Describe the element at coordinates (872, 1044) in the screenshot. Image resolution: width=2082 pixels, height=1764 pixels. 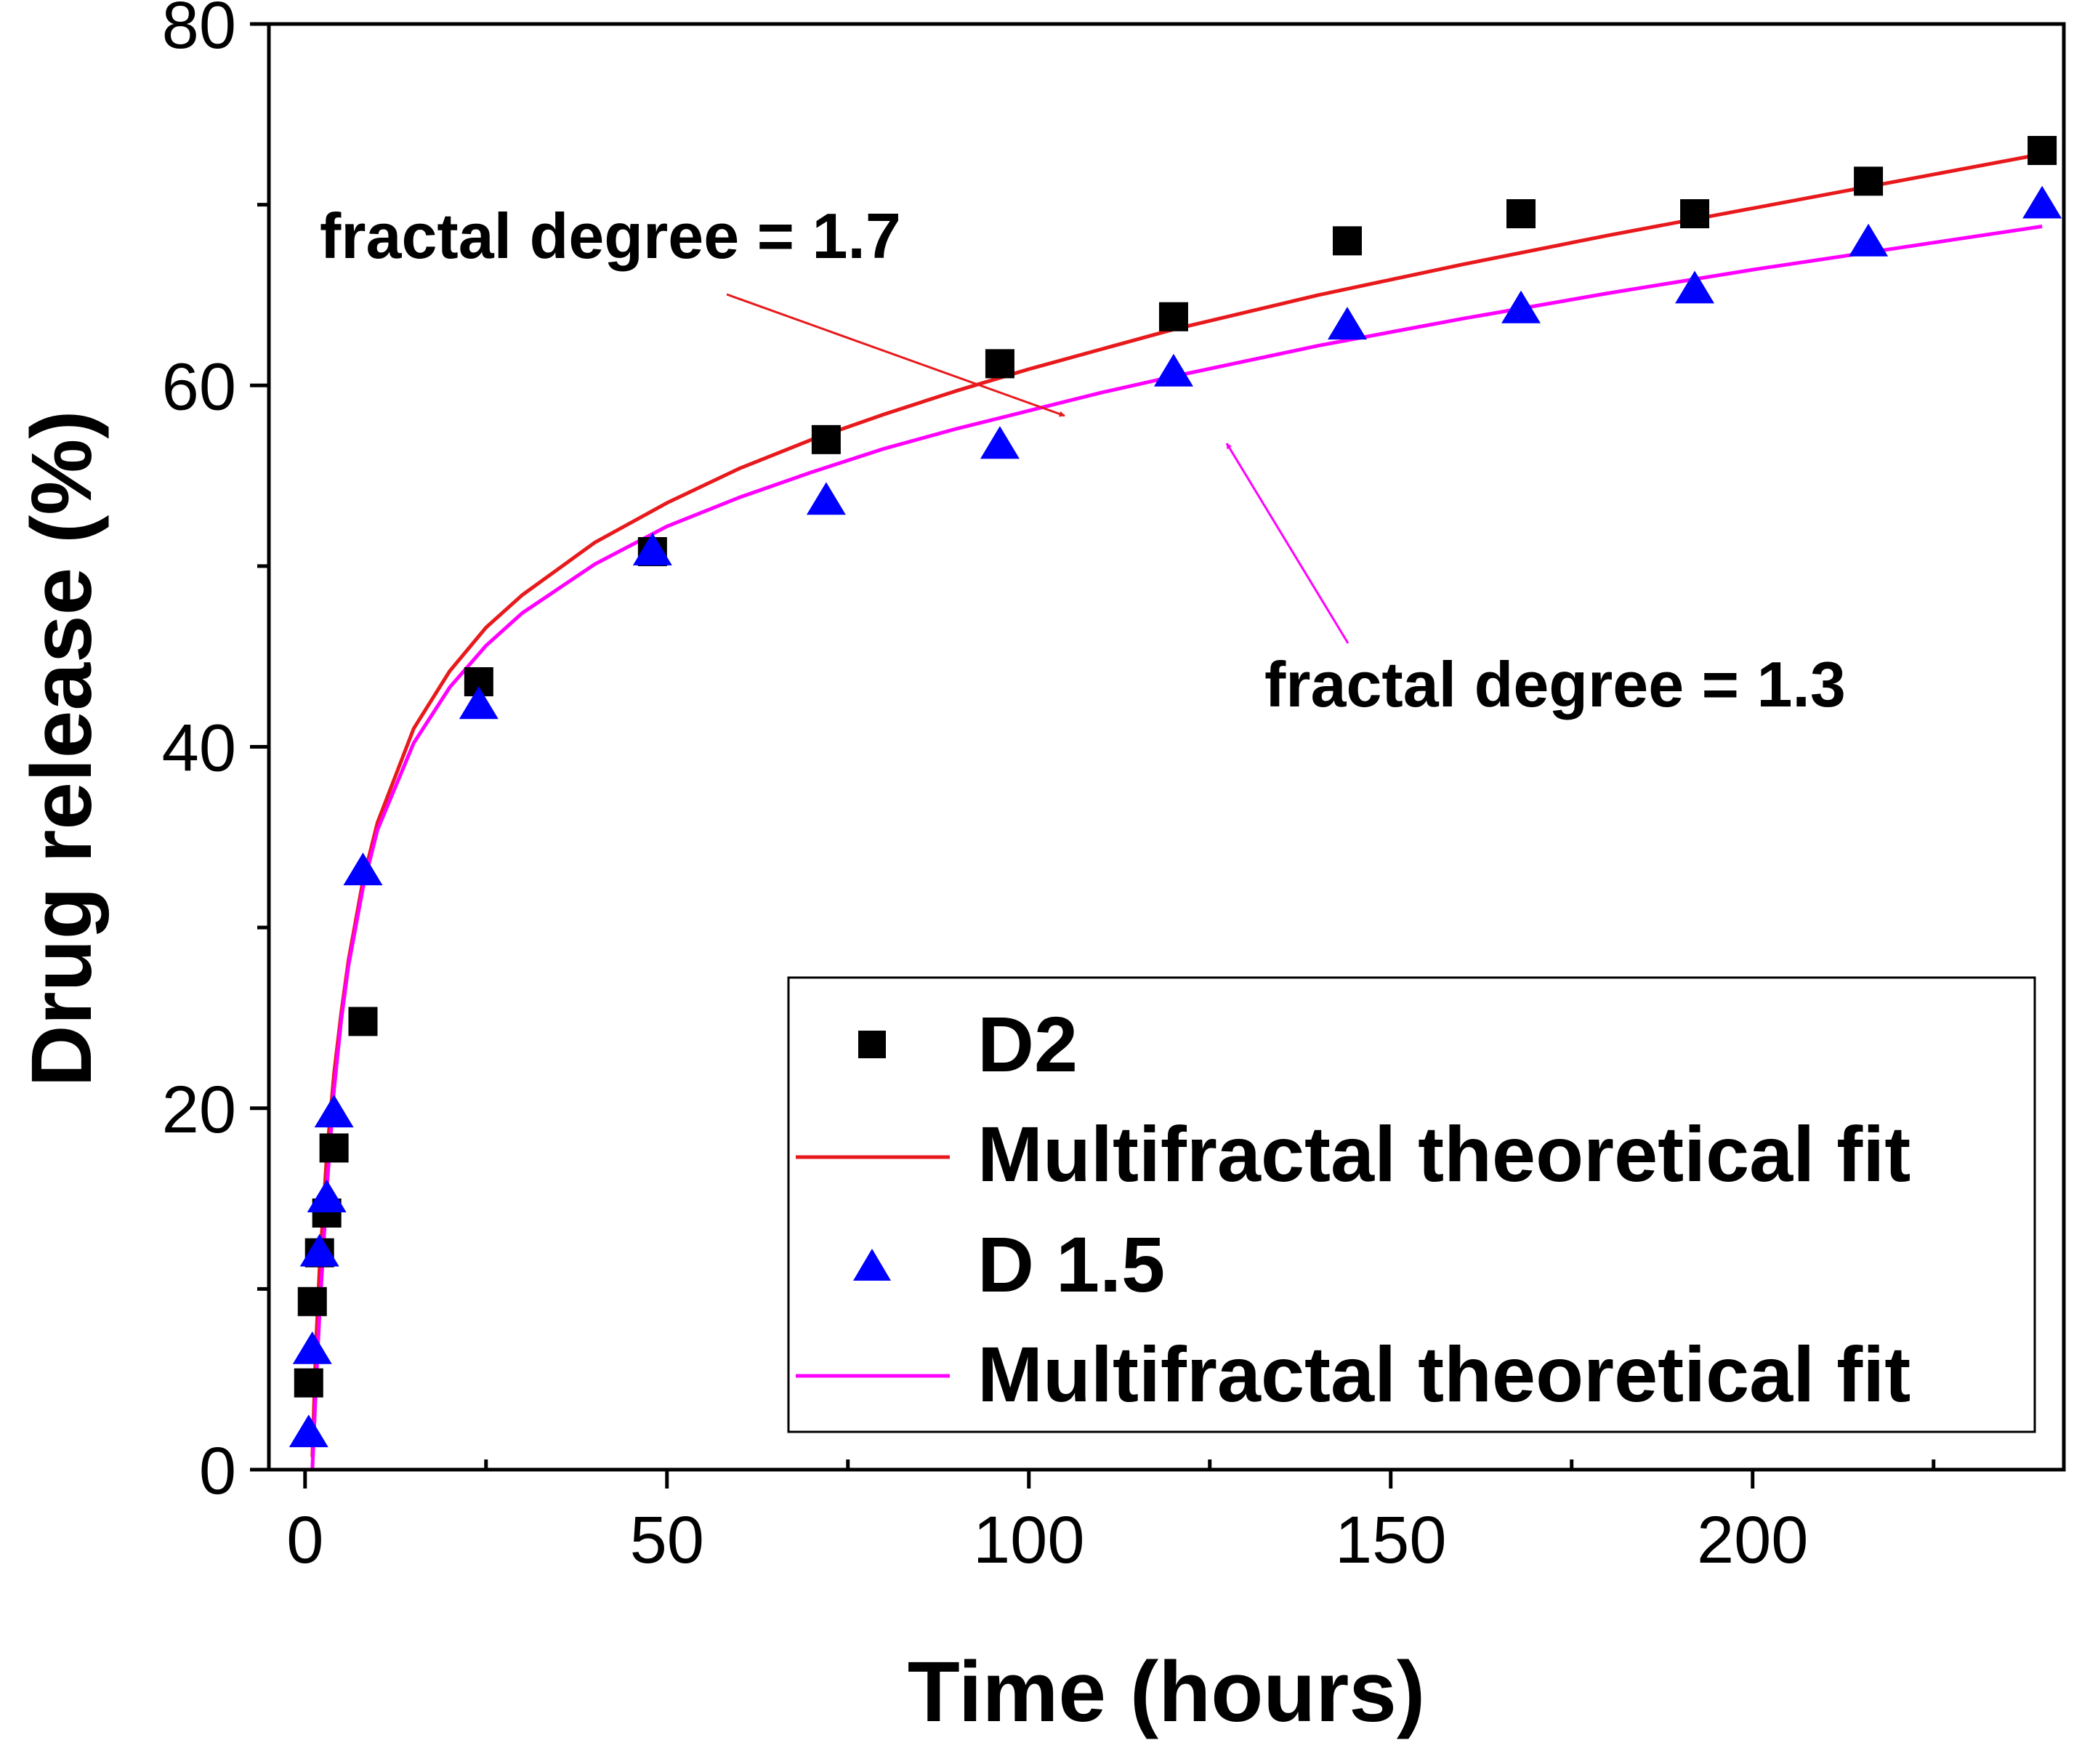
I see `legend-marker-d2` at that location.